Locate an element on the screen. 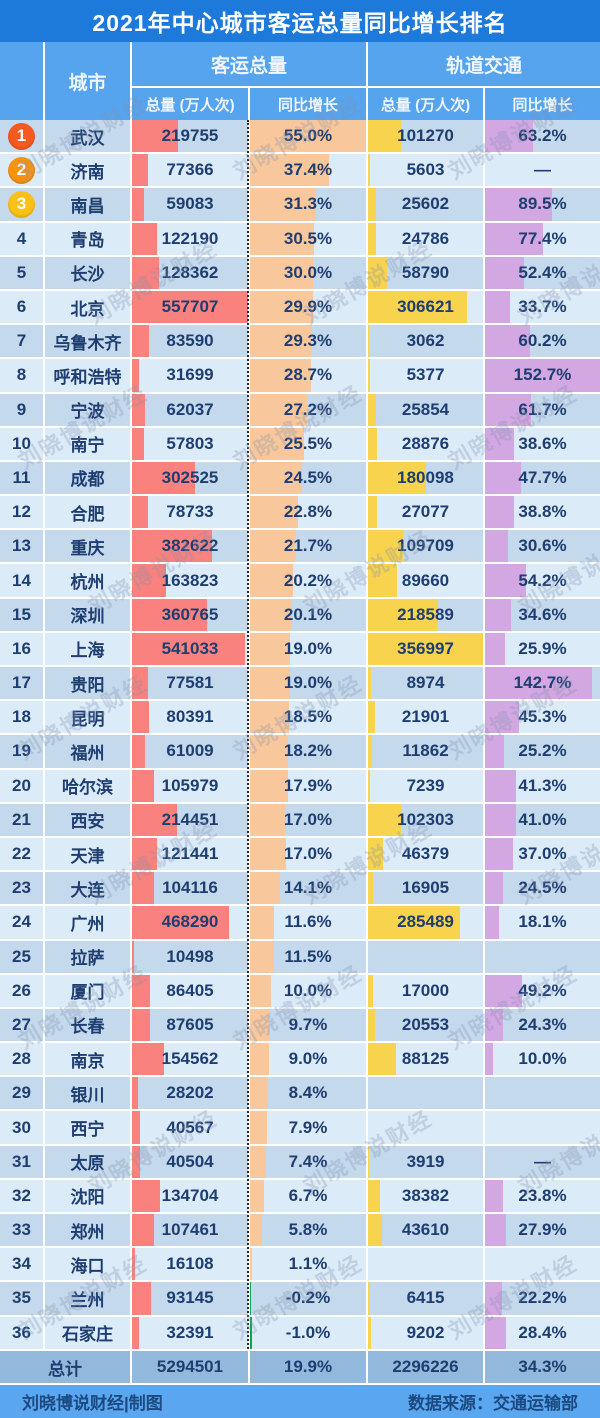 The height and width of the screenshot is (1418, 600). passenger-growth-cell: 55.0% is located at coordinates (308, 136).